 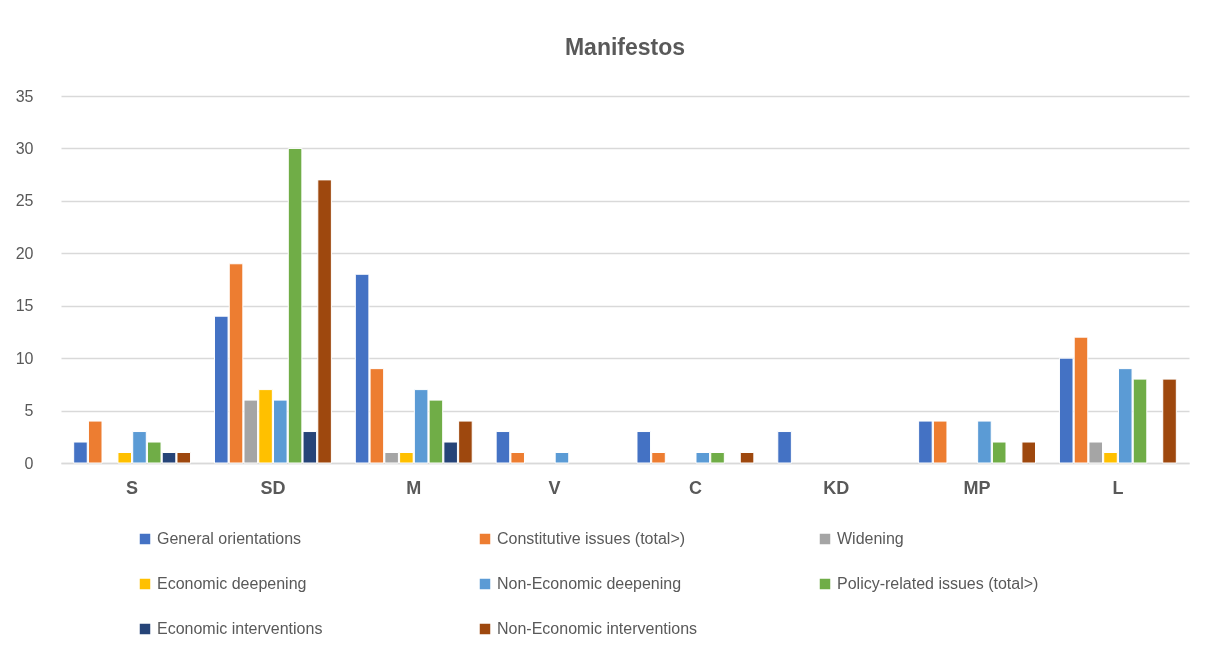 I want to click on y-tick-label: 30, so click(x=24, y=148).